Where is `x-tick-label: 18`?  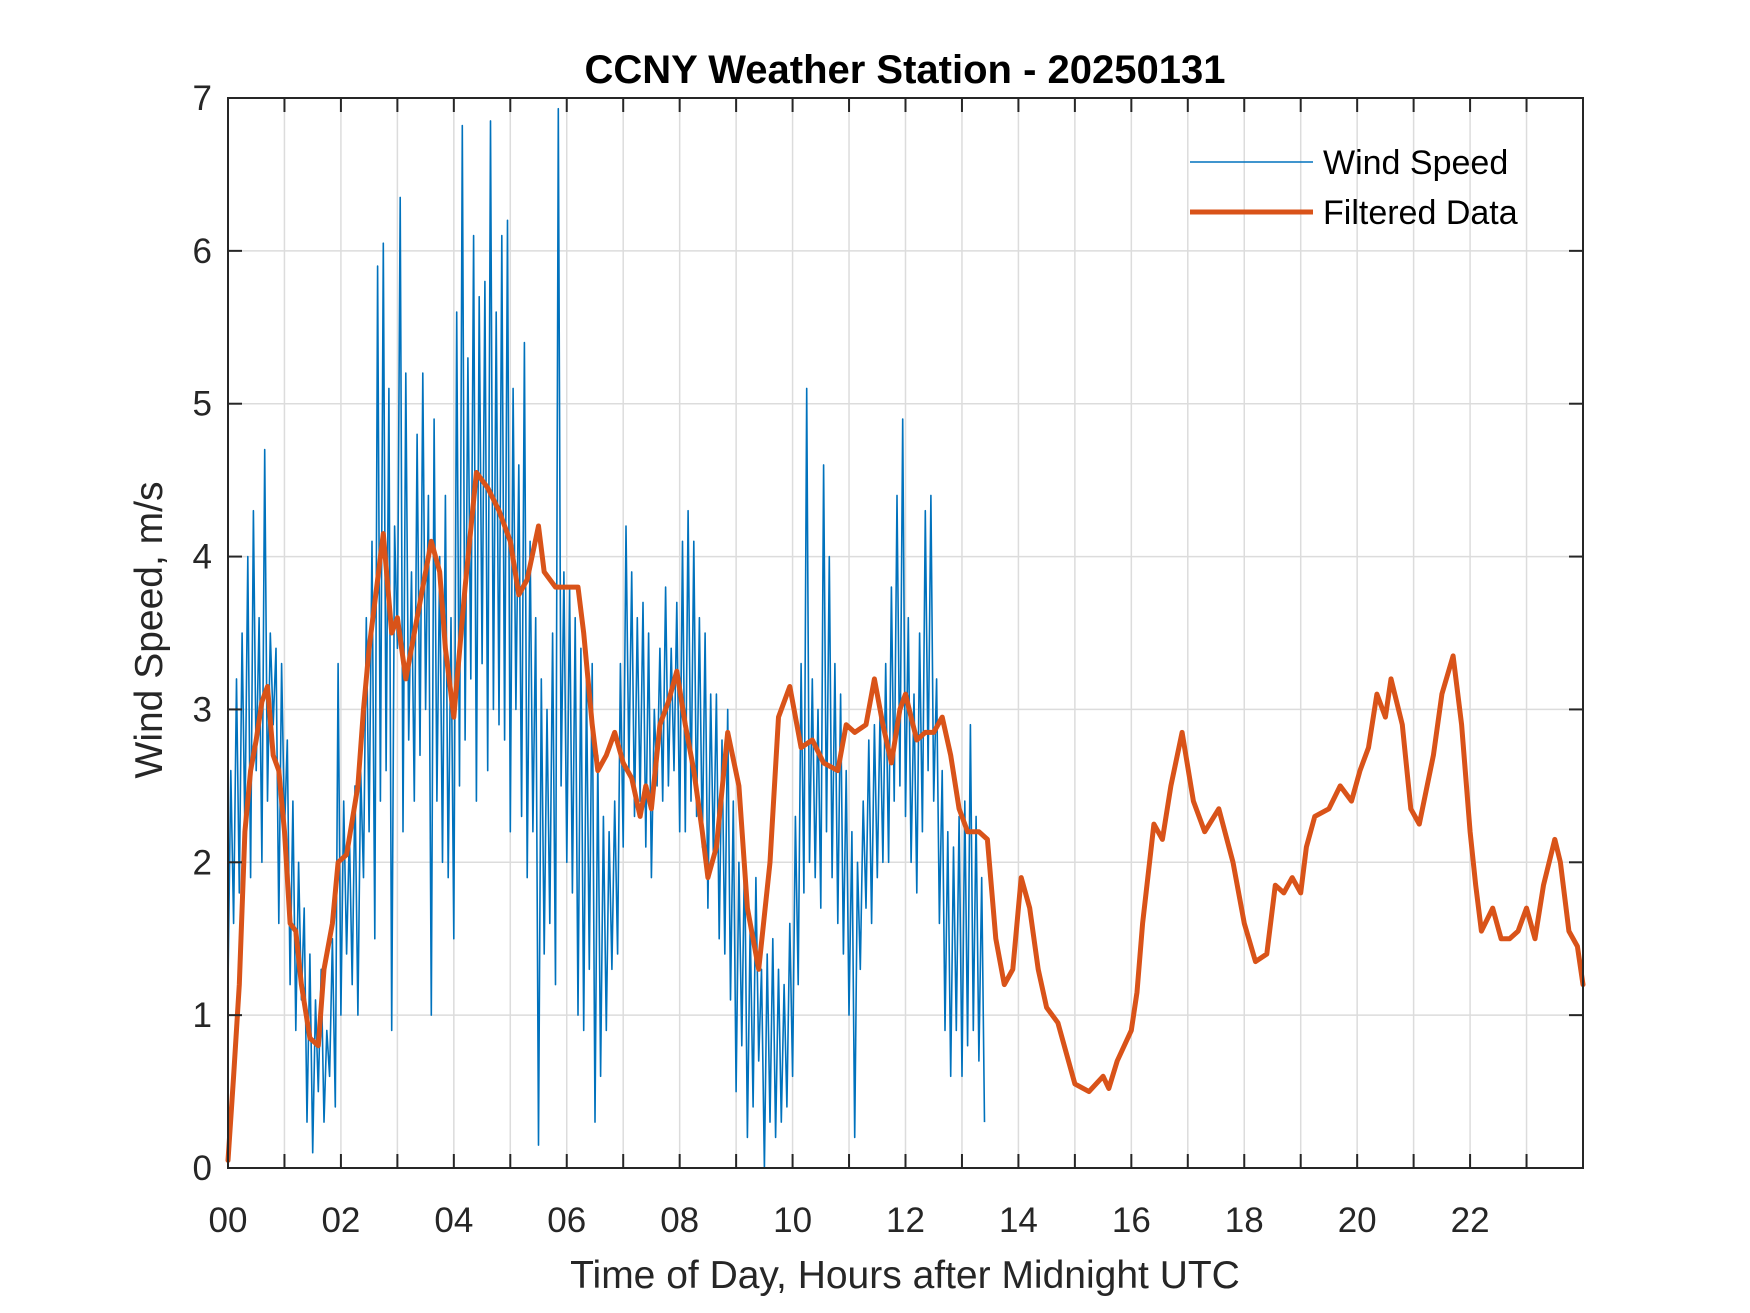
x-tick-label: 18 is located at coordinates (1244, 1220).